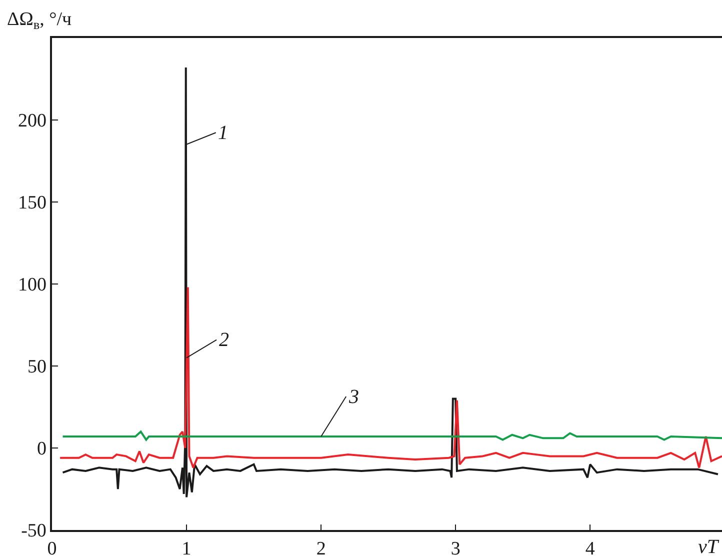 This screenshot has height=558, width=722. What do you see at coordinates (33, 531) in the screenshot?
I see `y-tick-label: -50` at bounding box center [33, 531].